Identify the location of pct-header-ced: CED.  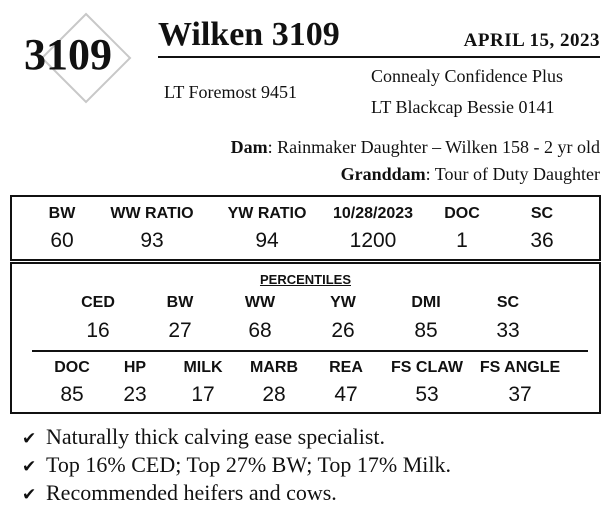
(98, 302).